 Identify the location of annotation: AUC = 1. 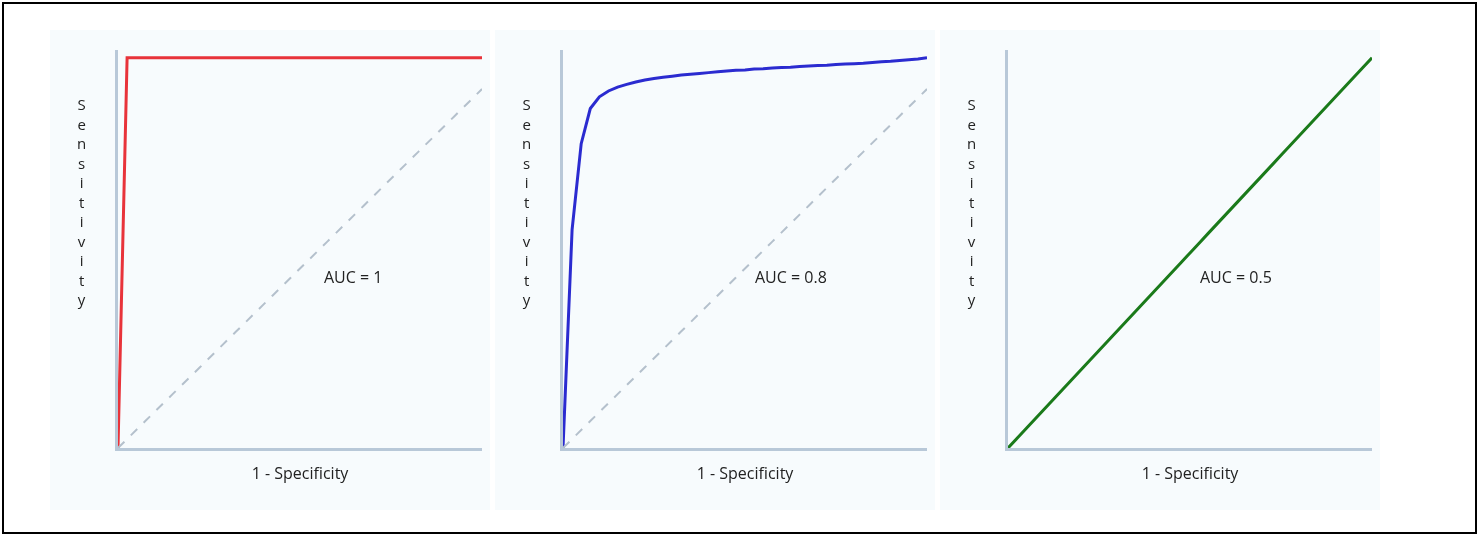
(353, 277).